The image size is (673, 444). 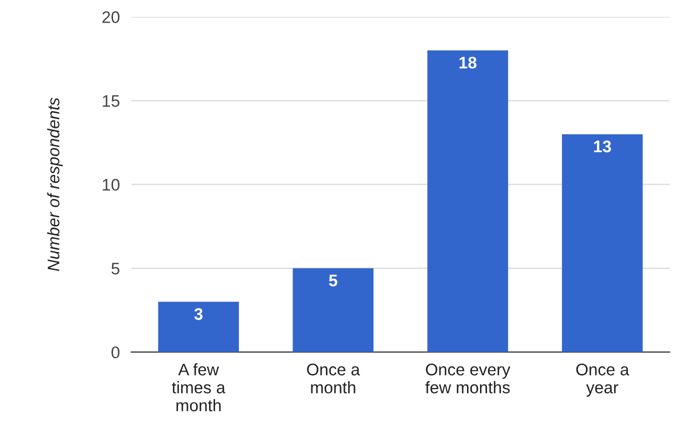 I want to click on data-label: 5, so click(x=333, y=280).